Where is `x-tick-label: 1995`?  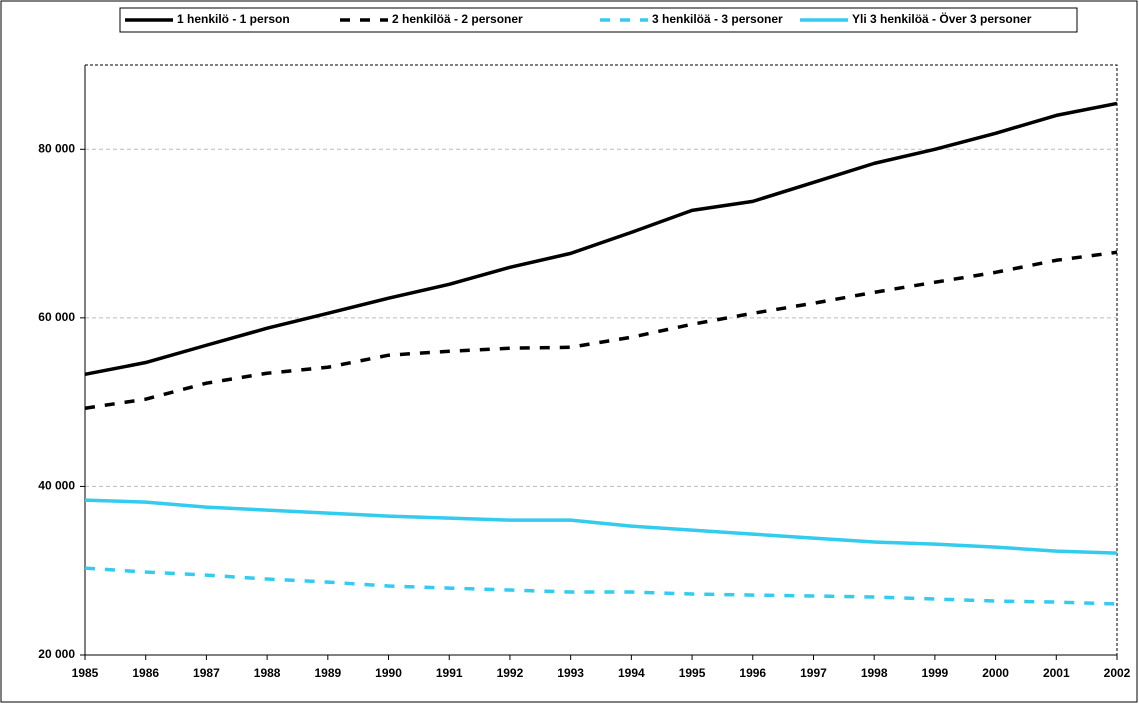
x-tick-label: 1995 is located at coordinates (692, 673).